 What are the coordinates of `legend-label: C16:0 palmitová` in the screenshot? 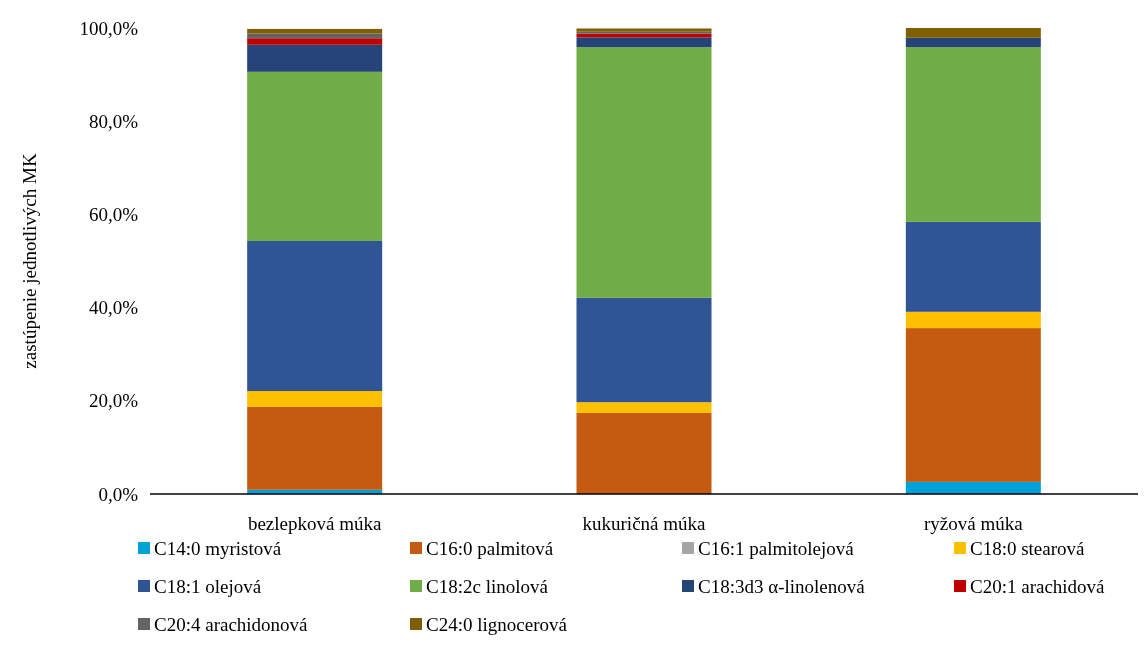 It's located at (490, 548).